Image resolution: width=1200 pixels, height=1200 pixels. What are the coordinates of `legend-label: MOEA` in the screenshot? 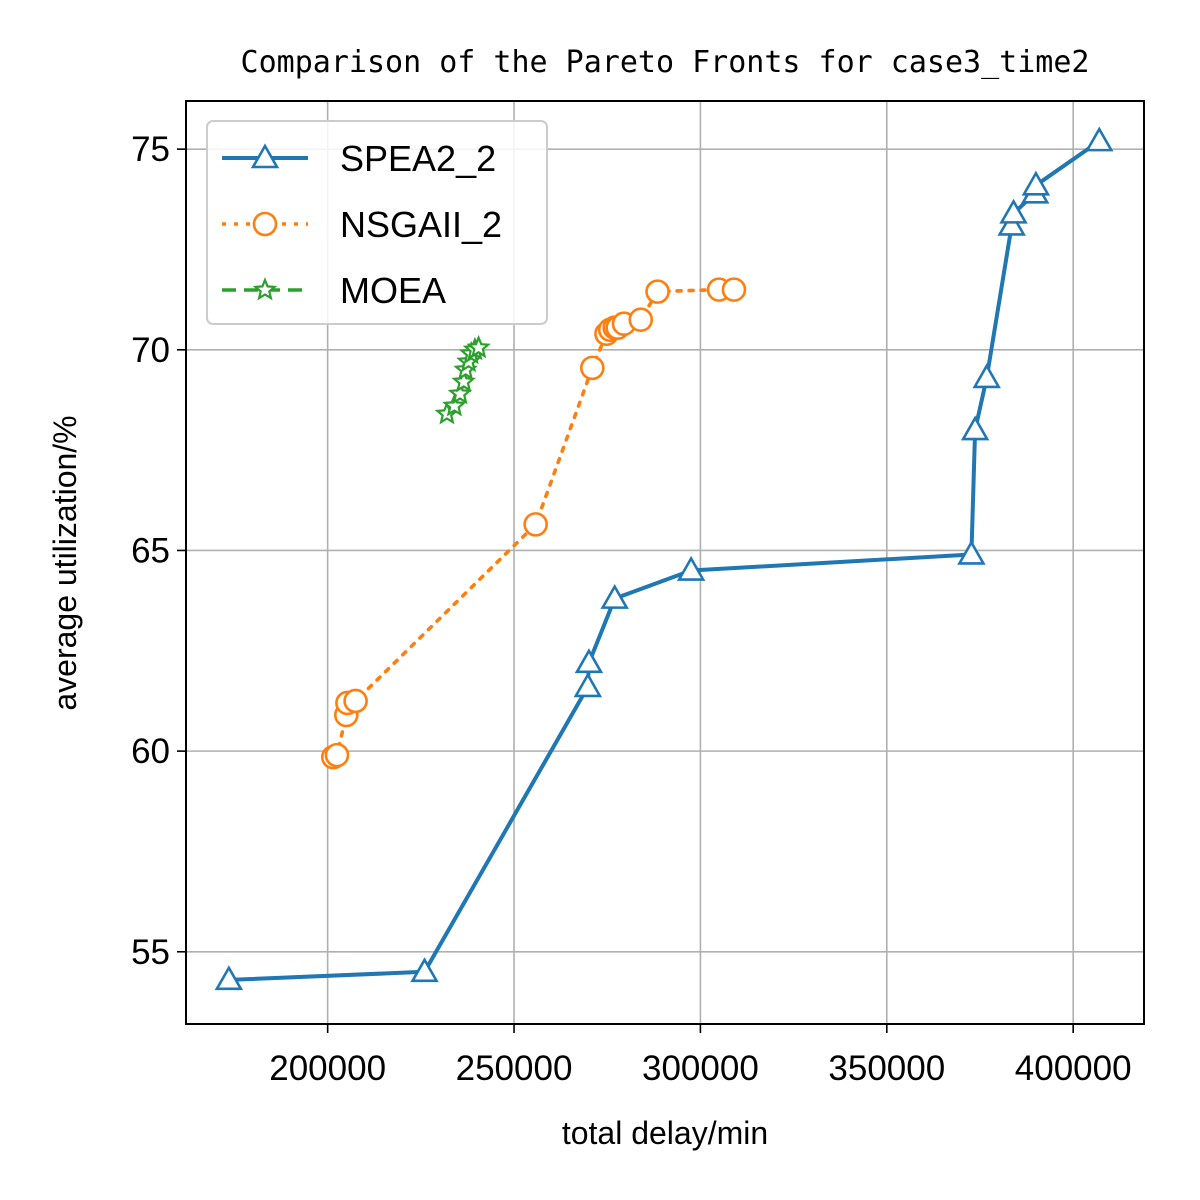 It's located at (393, 290).